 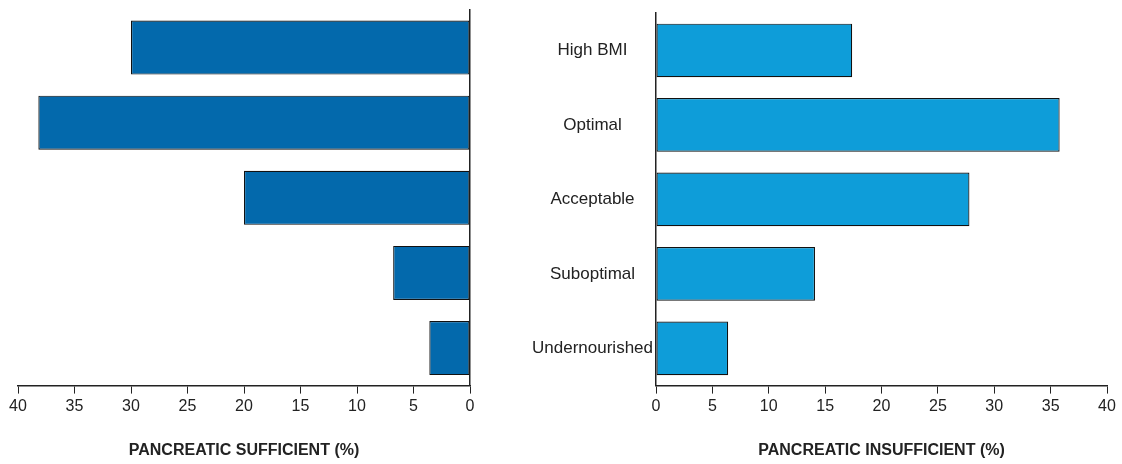 I want to click on y-tick-label: Acceptable, so click(x=592, y=199).